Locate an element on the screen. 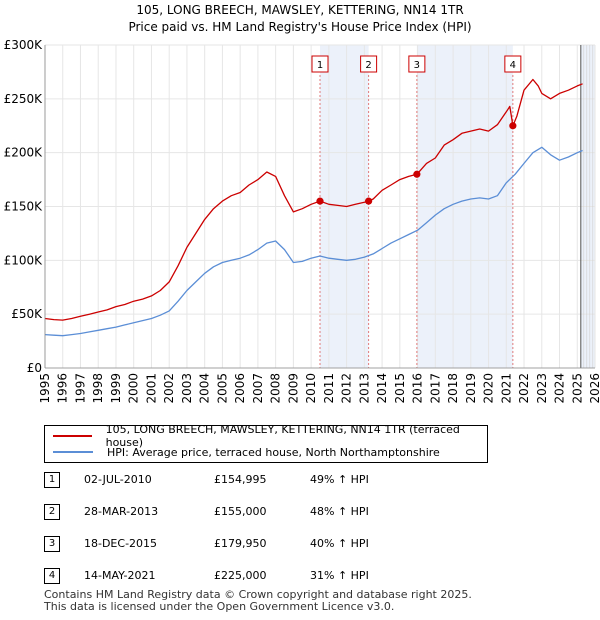 Image resolution: width=600 pixels, height=620 pixels. y-tick-label: £250K is located at coordinates (24, 99).